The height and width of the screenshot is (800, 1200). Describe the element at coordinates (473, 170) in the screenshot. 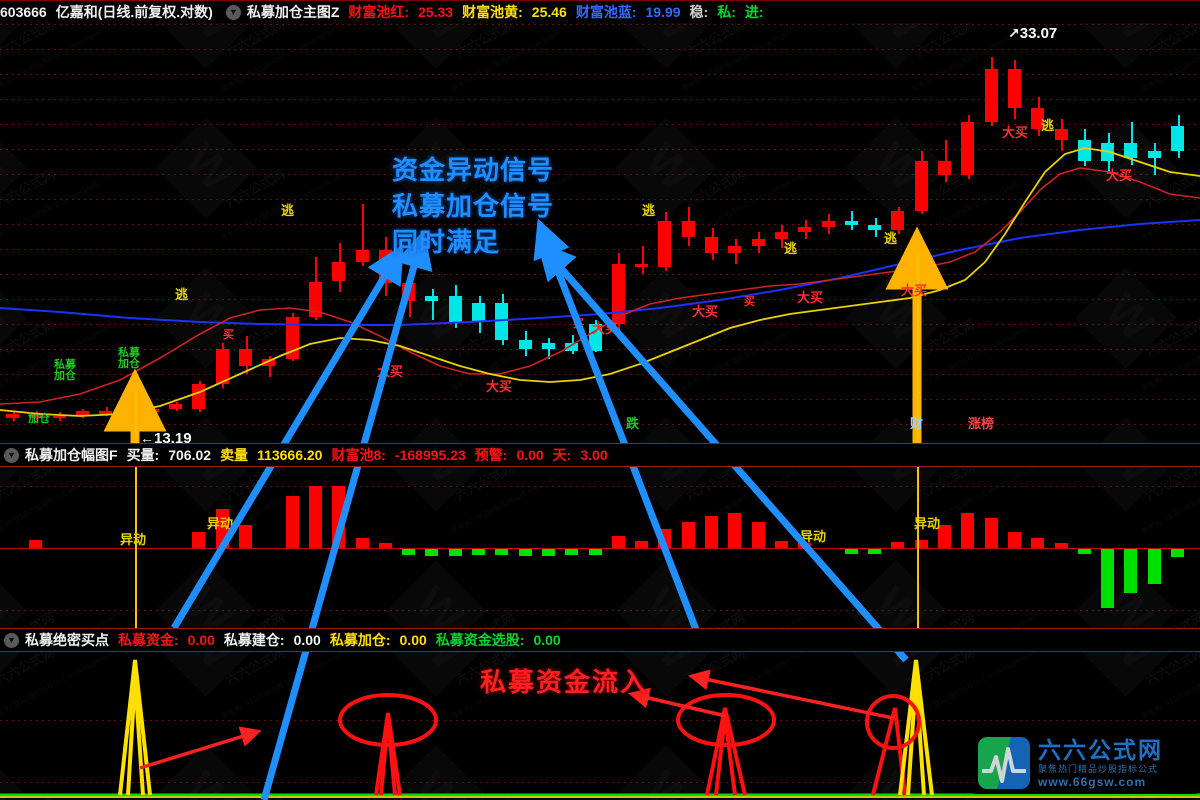

I see `annotation-line-1: 资金异动信号` at that location.